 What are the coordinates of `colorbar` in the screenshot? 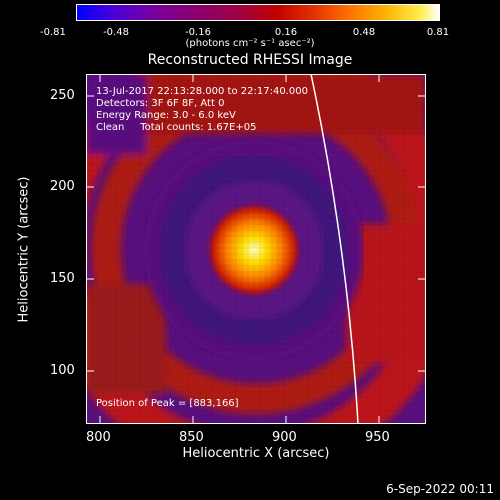 It's located at (258, 12).